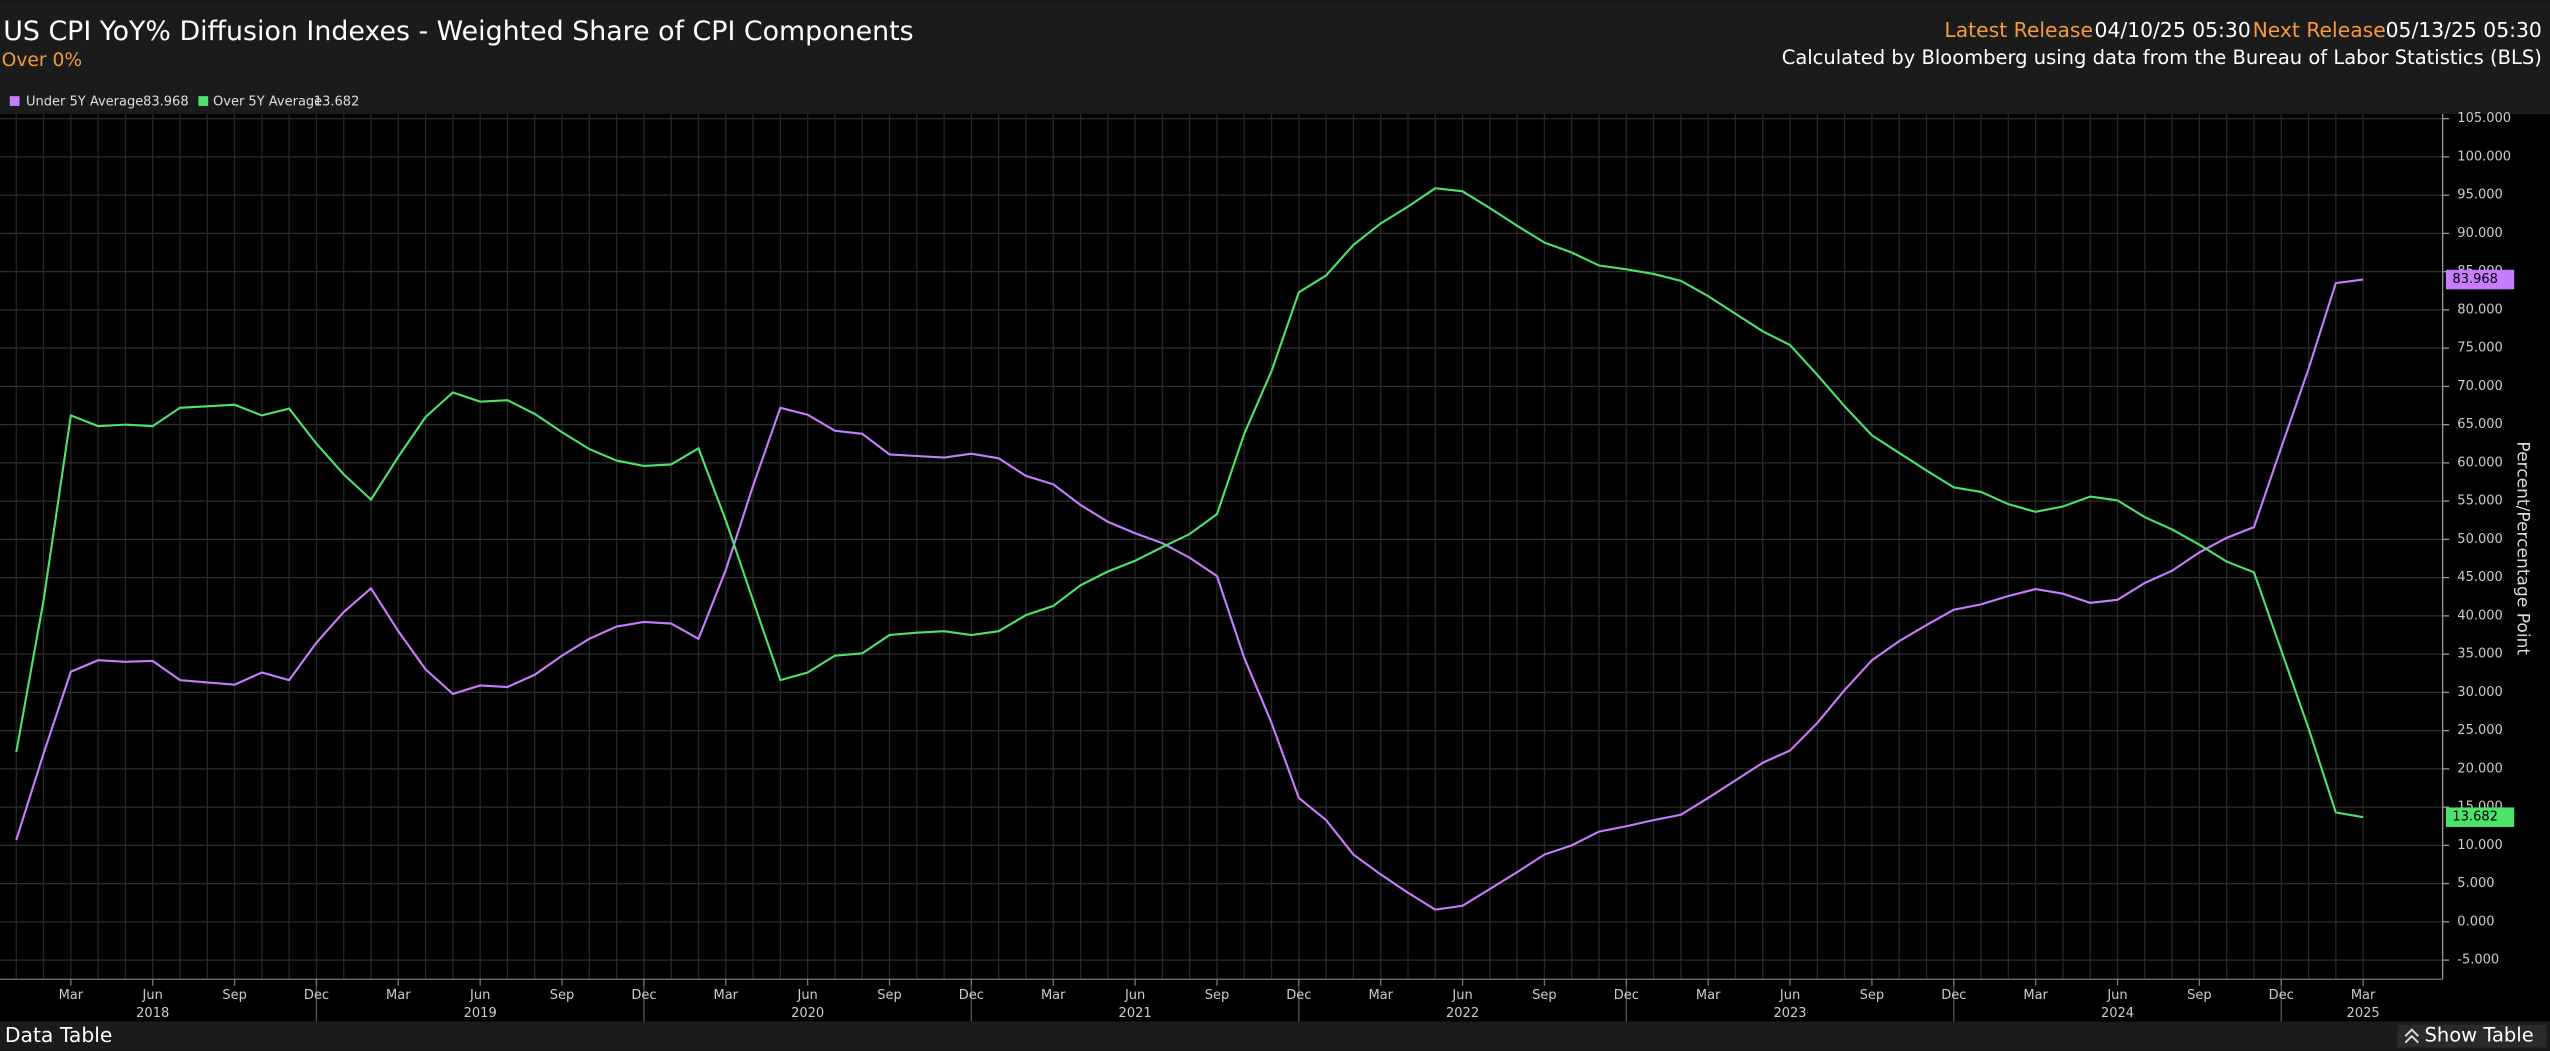 Image resolution: width=2550 pixels, height=1051 pixels. Describe the element at coordinates (1789, 1013) in the screenshot. I see `x-group-label: 2023` at that location.